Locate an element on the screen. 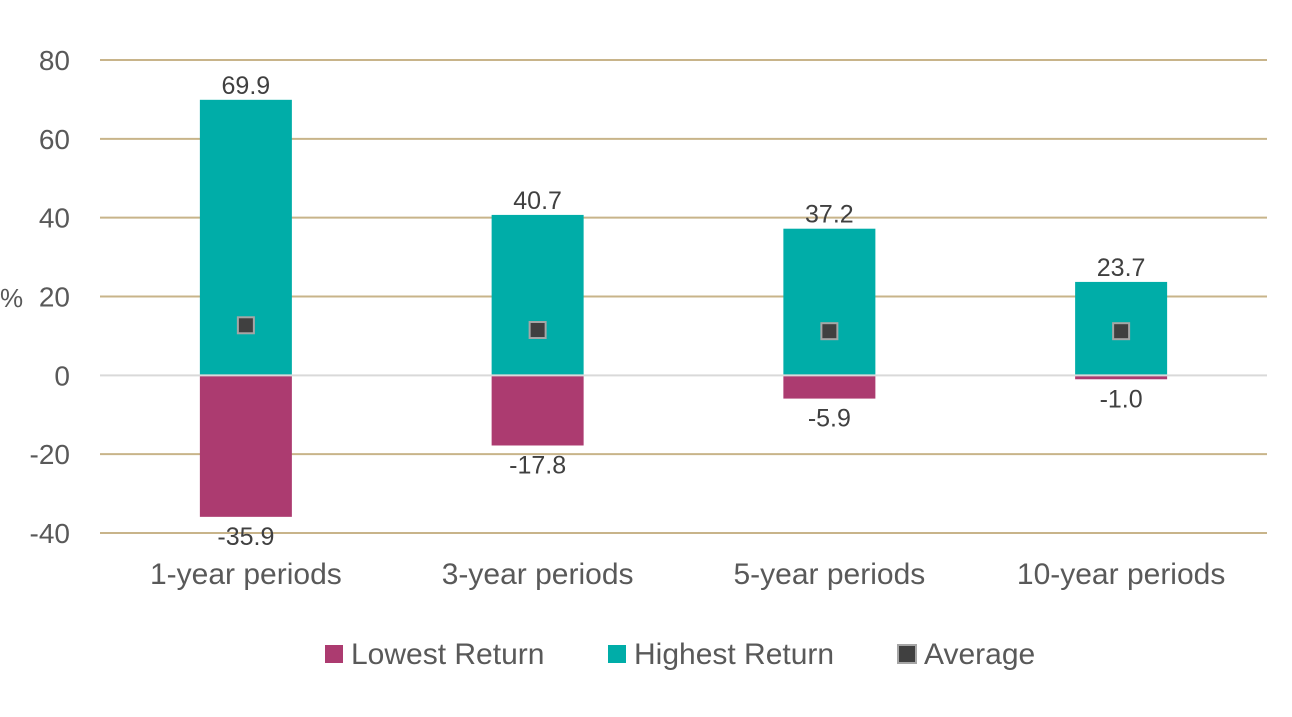  data-label-highest: 69.9 is located at coordinates (246, 86).